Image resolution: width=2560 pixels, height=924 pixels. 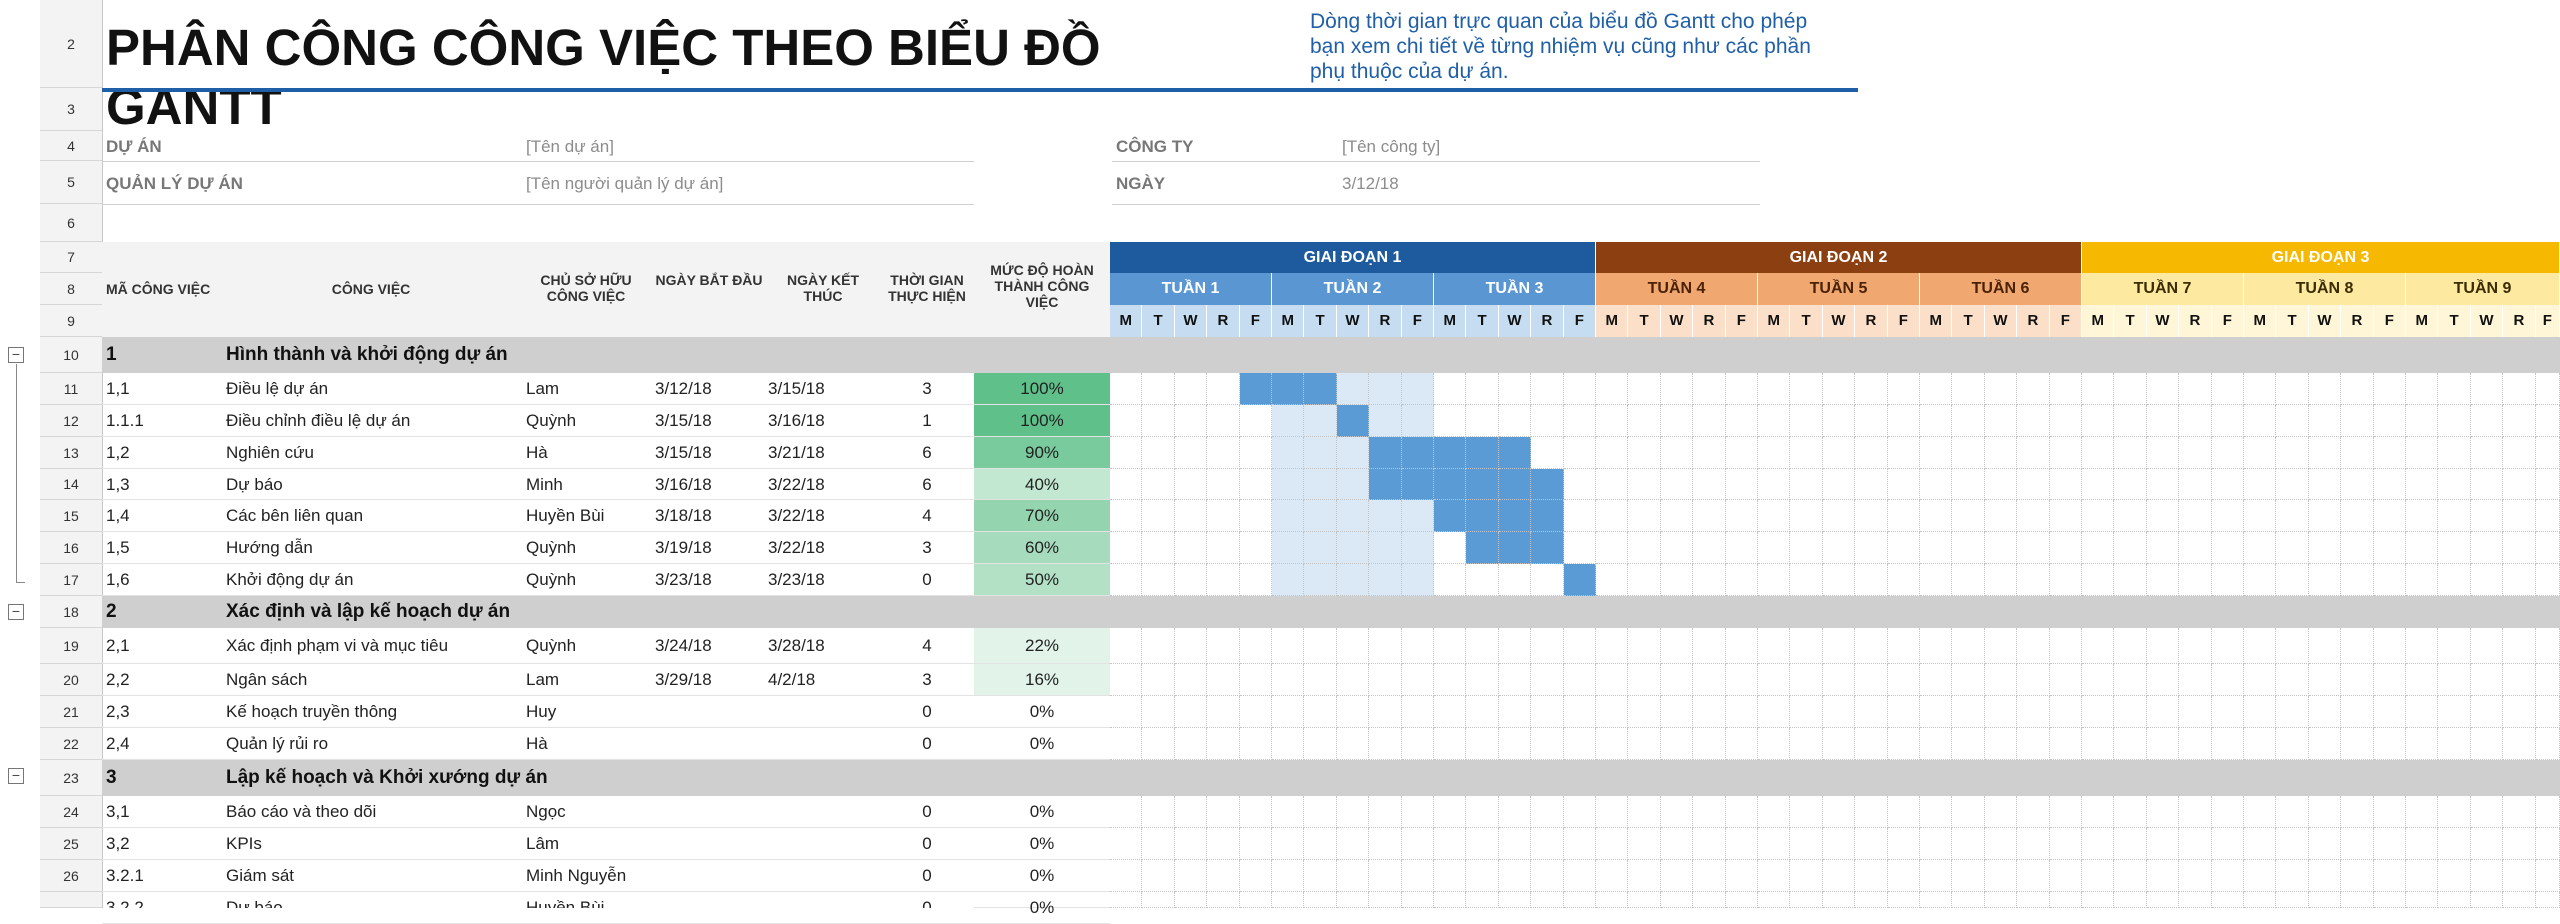 What do you see at coordinates (796, 388) in the screenshot?
I see `task-end-date: 3/15/18` at bounding box center [796, 388].